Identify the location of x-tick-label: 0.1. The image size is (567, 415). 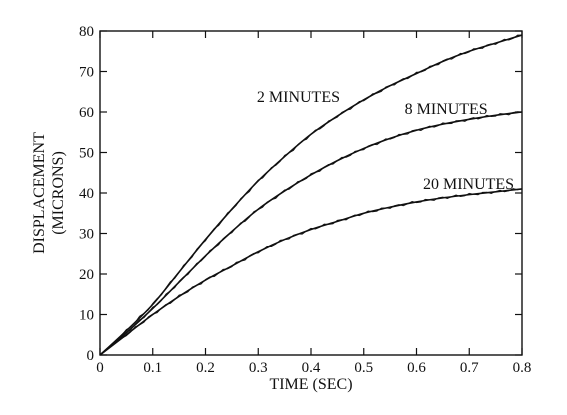
(152, 368).